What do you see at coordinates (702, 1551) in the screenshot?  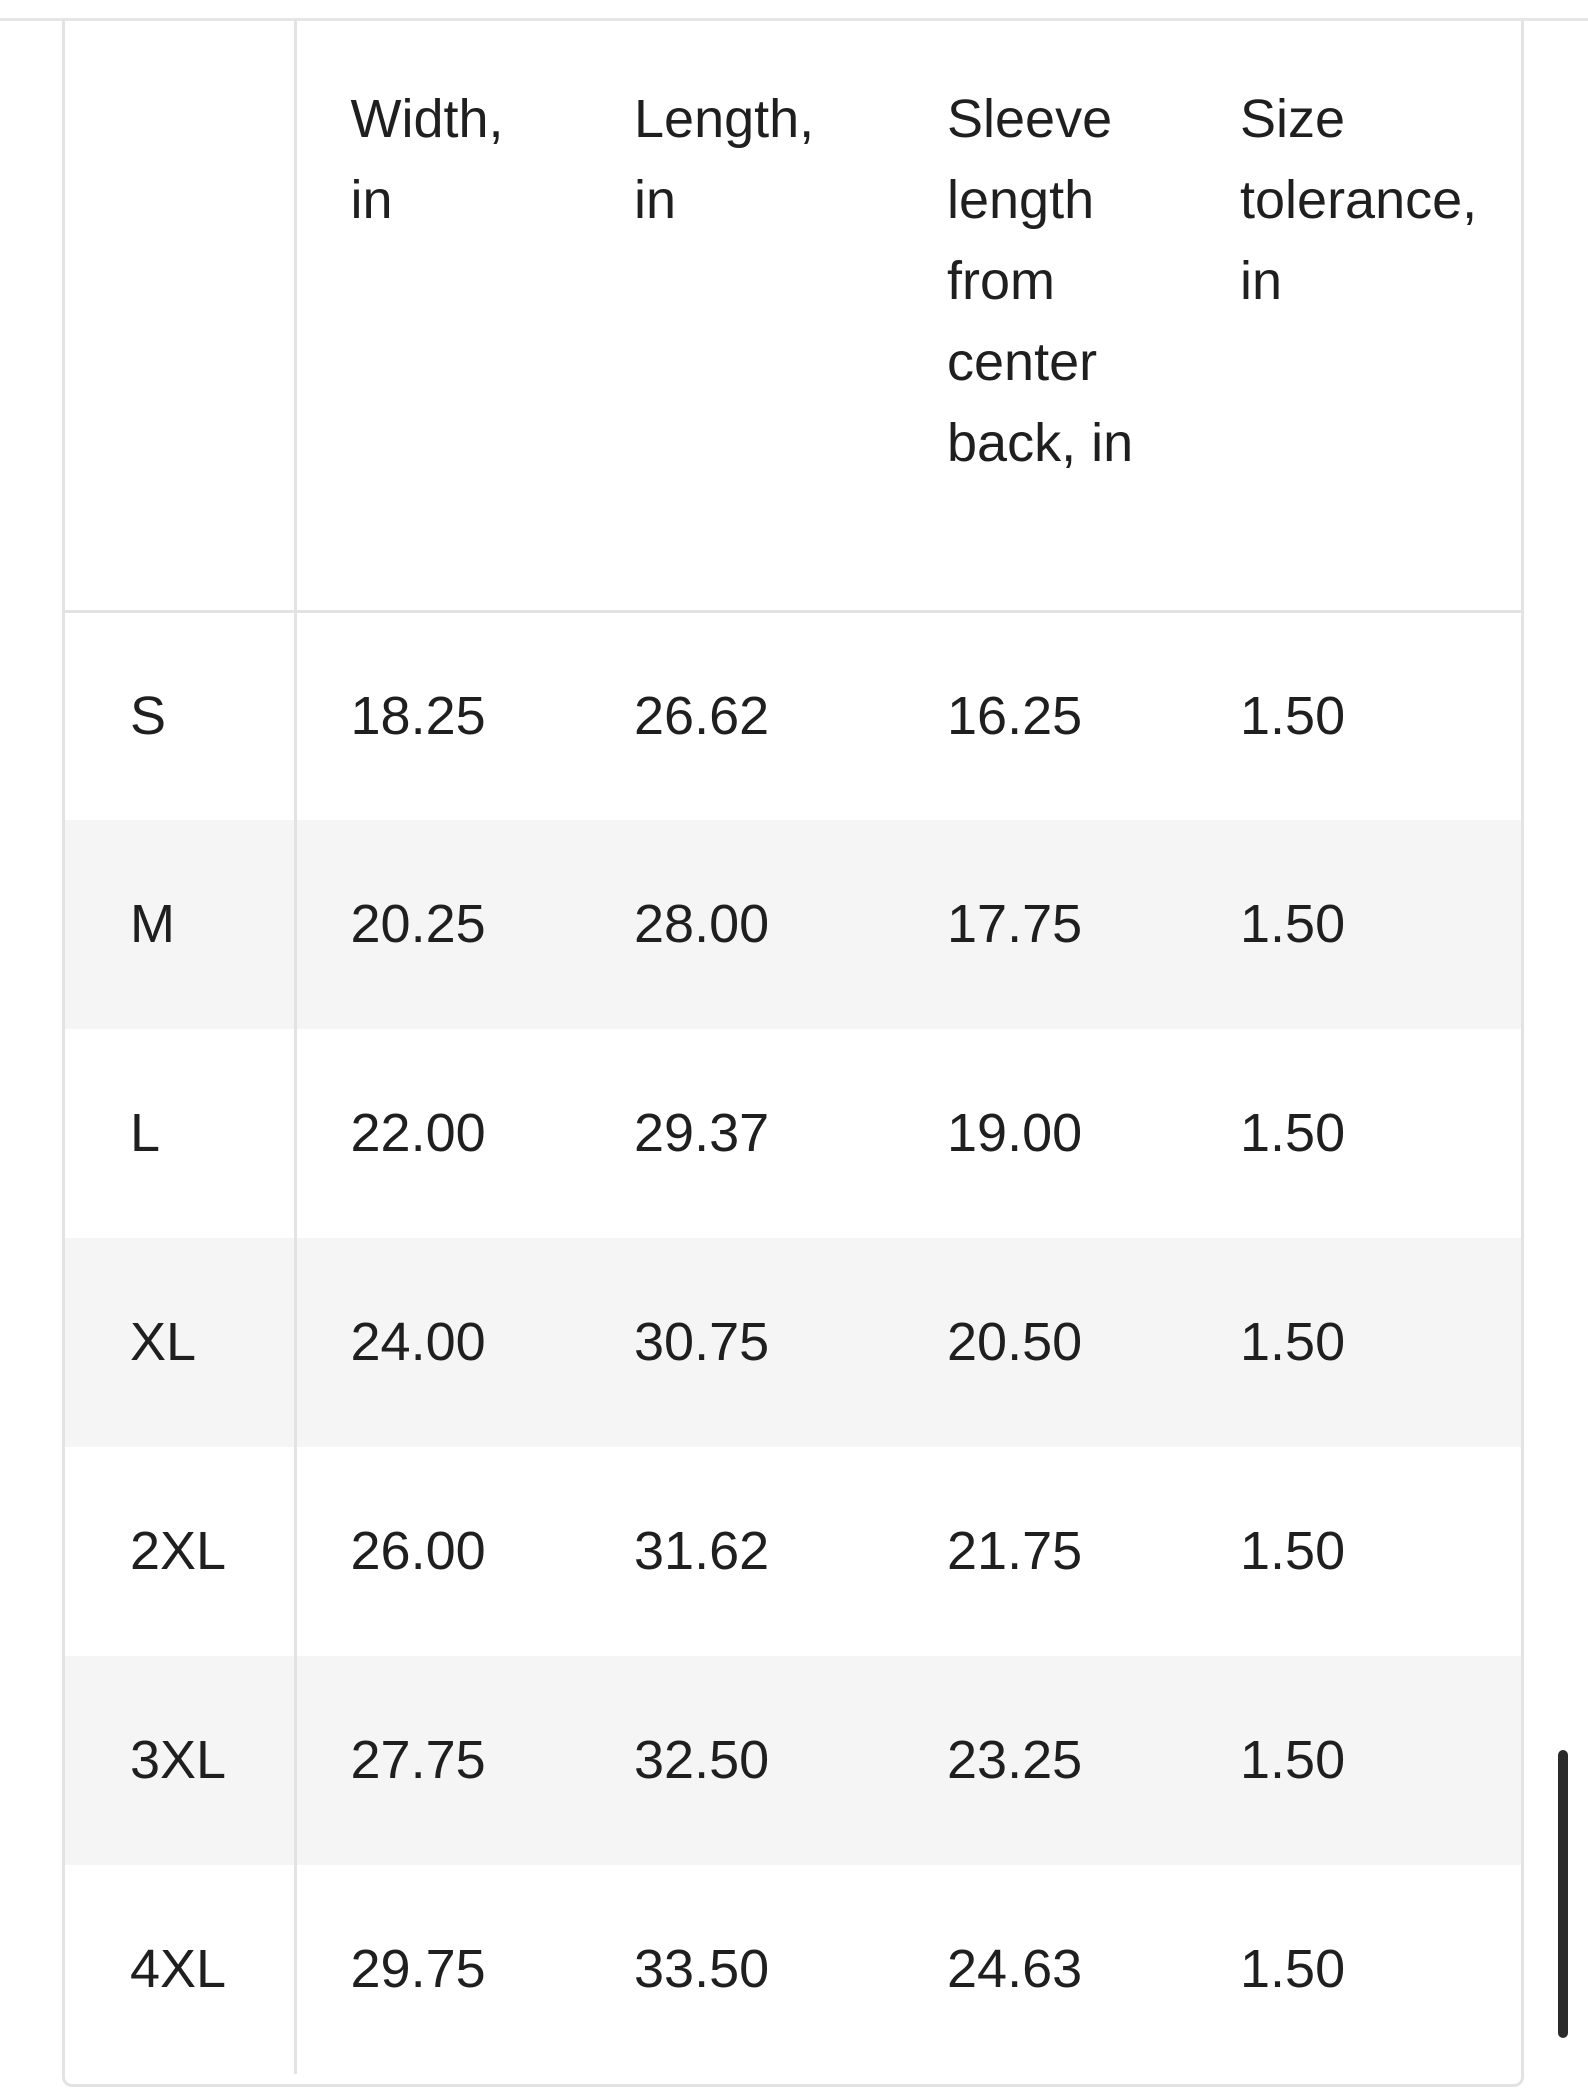 I see `length-cell: 31.62` at bounding box center [702, 1551].